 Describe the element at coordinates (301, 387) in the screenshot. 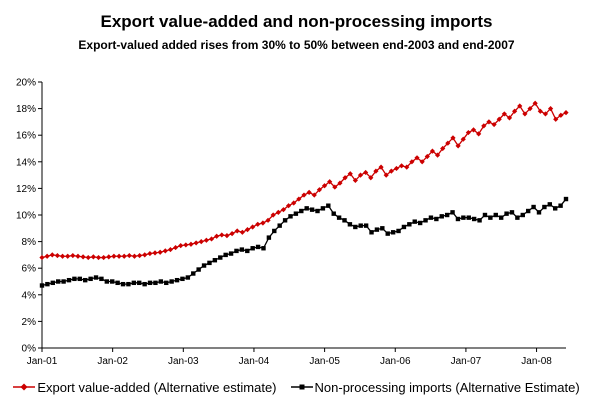

I see `legend-key-black-square` at that location.